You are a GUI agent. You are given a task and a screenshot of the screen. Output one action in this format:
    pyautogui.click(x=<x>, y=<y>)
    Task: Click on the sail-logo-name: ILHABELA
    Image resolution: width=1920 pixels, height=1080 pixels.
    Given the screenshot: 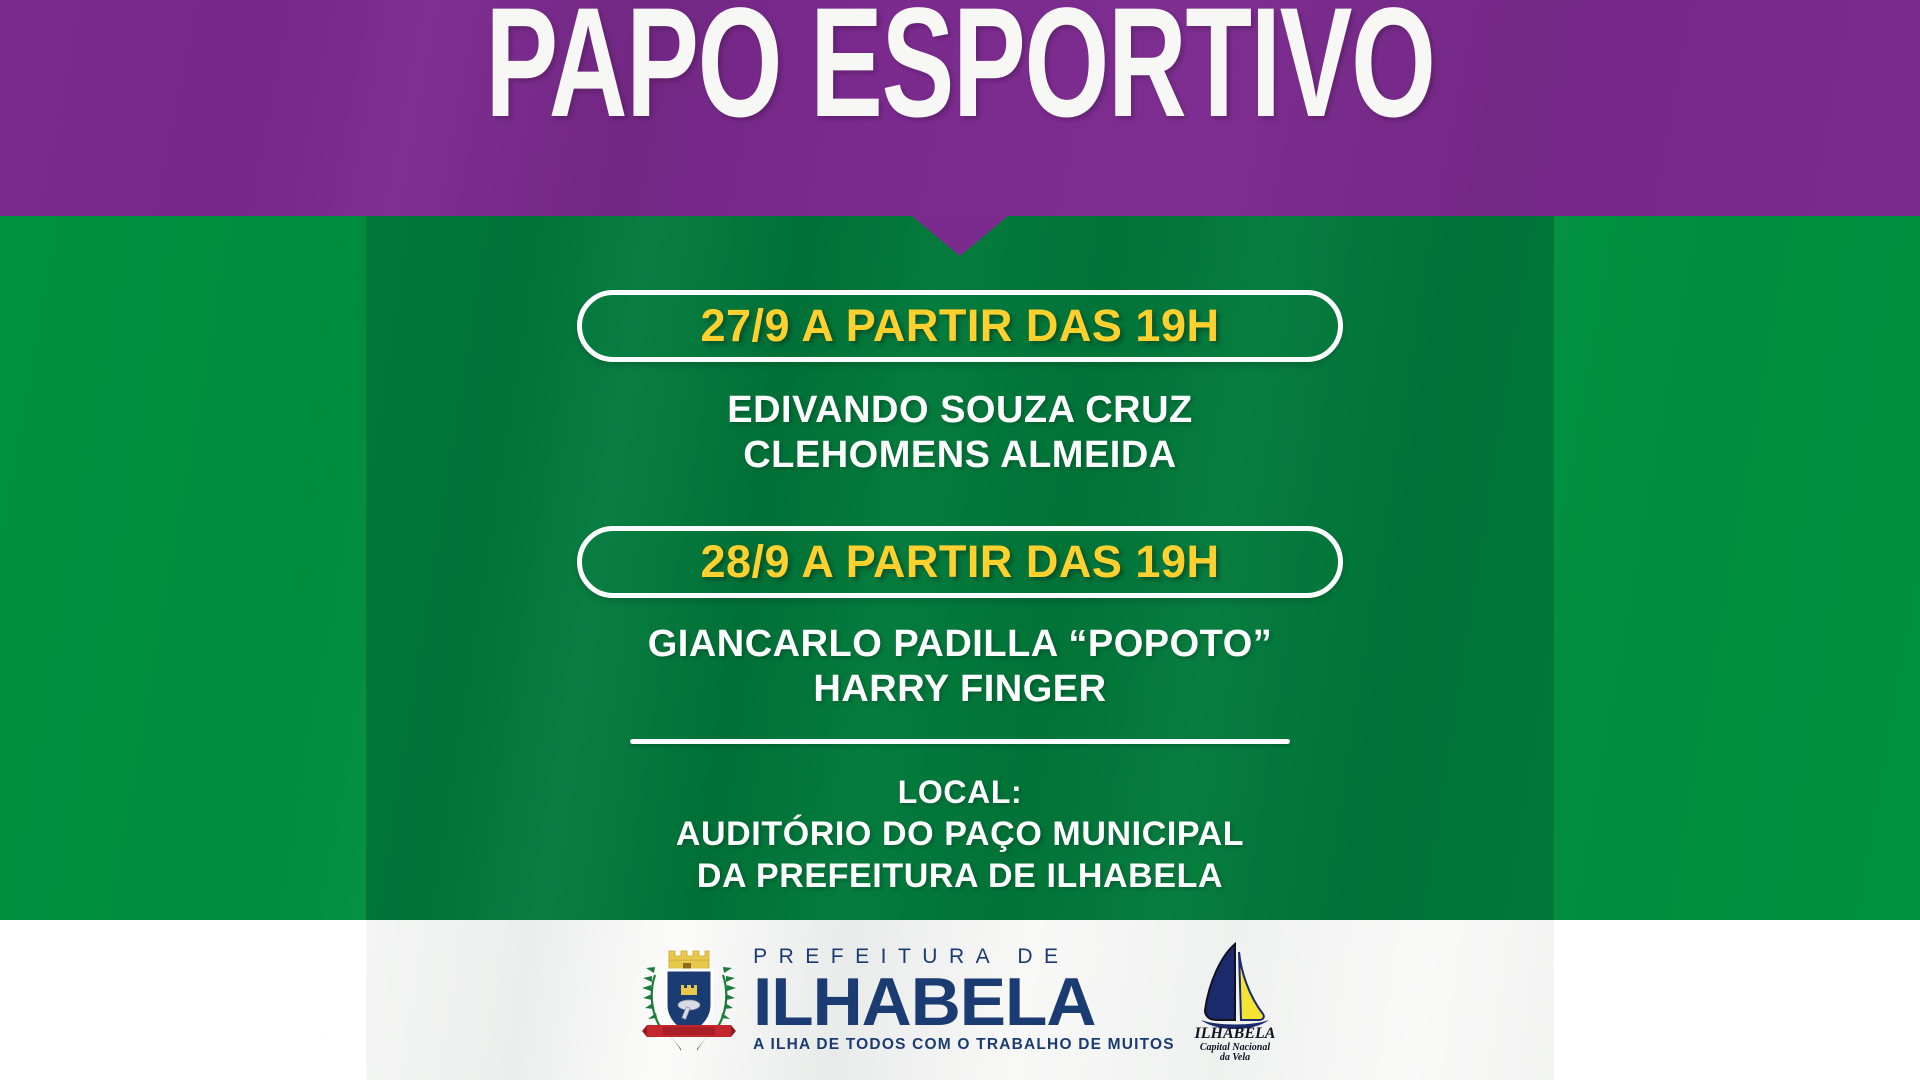 What is the action you would take?
    pyautogui.click(x=1234, y=1033)
    